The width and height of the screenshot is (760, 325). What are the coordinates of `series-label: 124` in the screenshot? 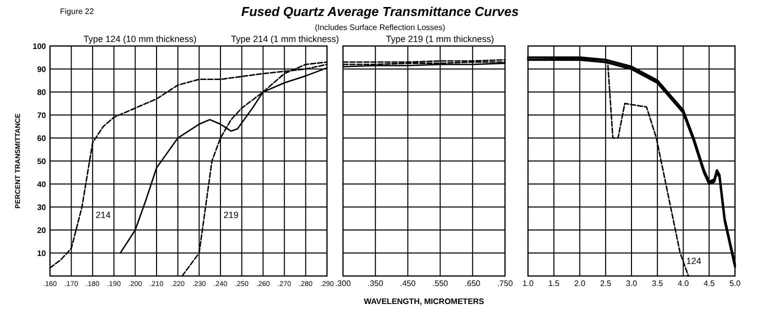 It's located at (694, 261).